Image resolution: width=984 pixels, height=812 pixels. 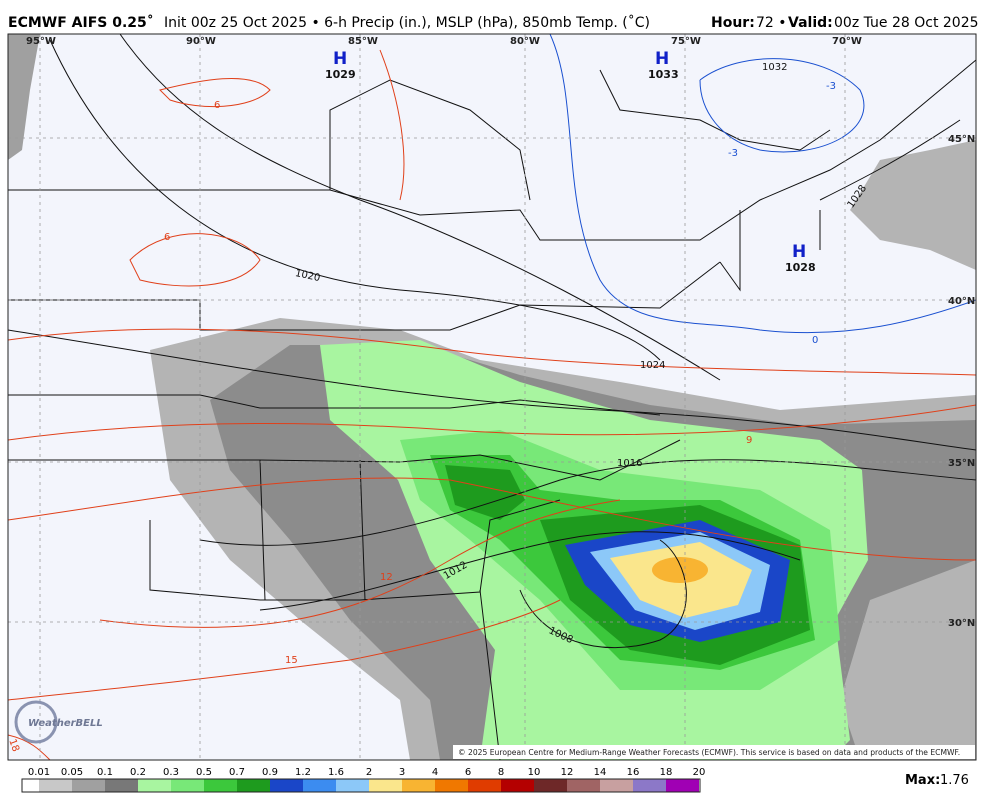 What do you see at coordinates (771, 23) in the screenshot?
I see `hour: 72 •` at bounding box center [771, 23].